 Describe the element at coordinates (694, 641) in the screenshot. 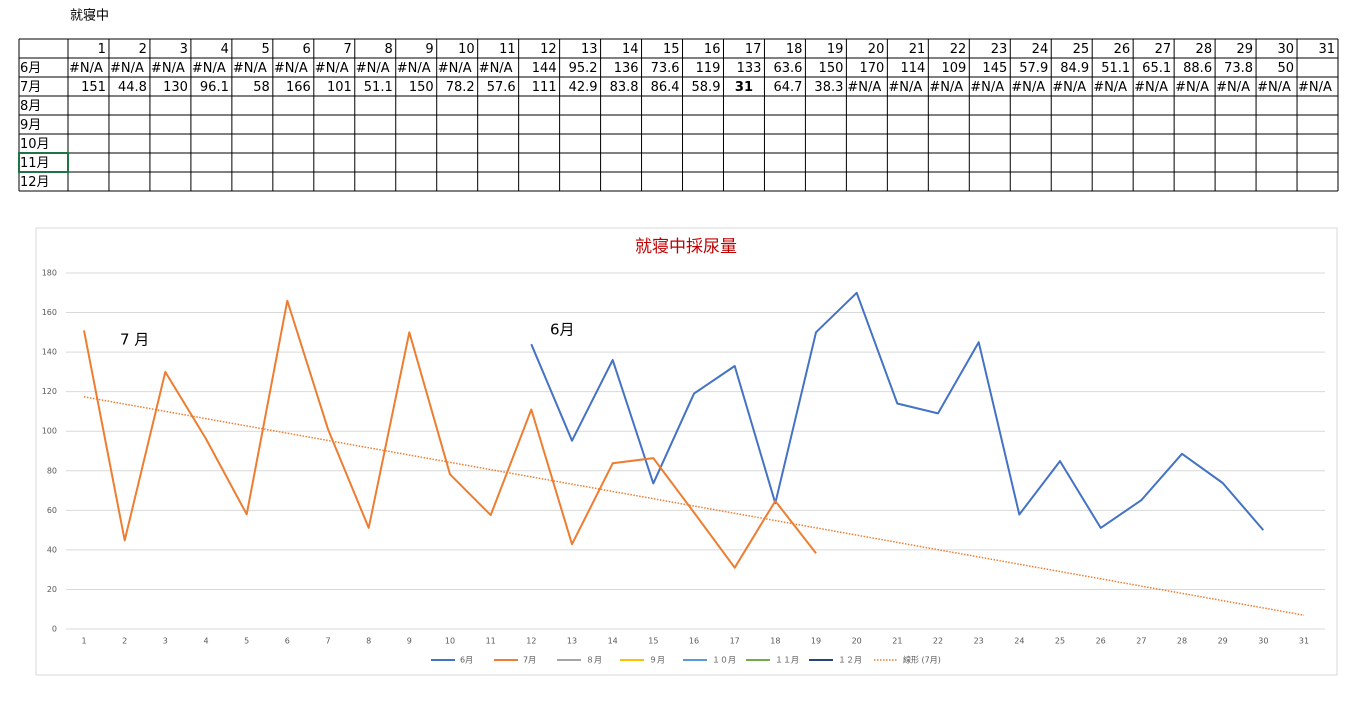

I see `x-tick-label: 16` at that location.